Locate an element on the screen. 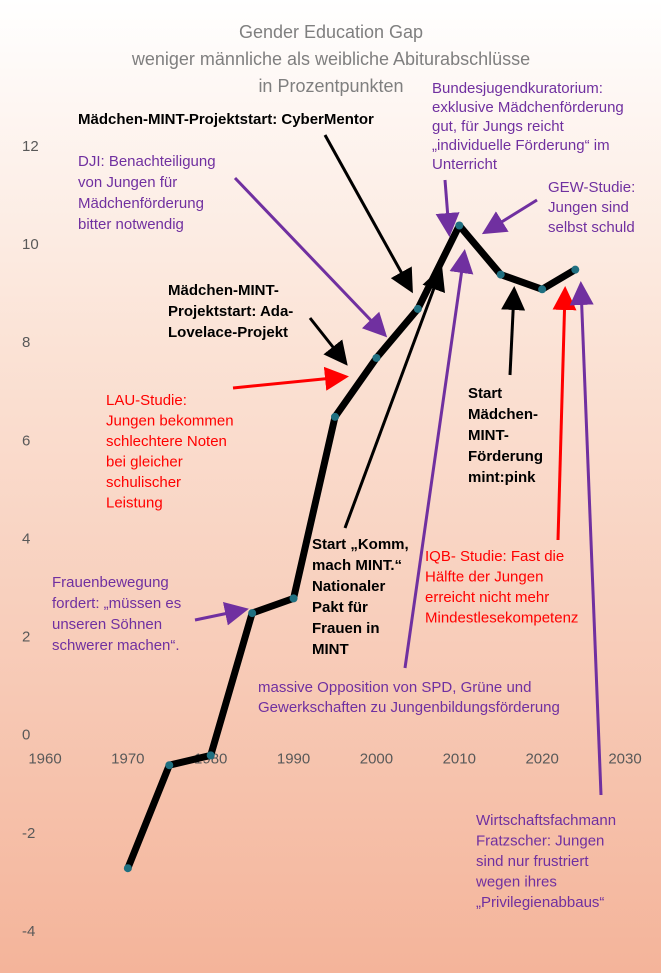 This screenshot has width=661, height=973. annotation: MINT- is located at coordinates (488, 435).